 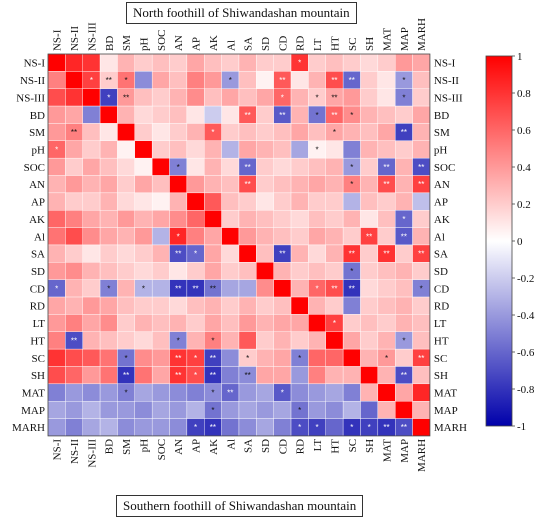 I want to click on left-tick-label: SD, so click(x=38, y=272).